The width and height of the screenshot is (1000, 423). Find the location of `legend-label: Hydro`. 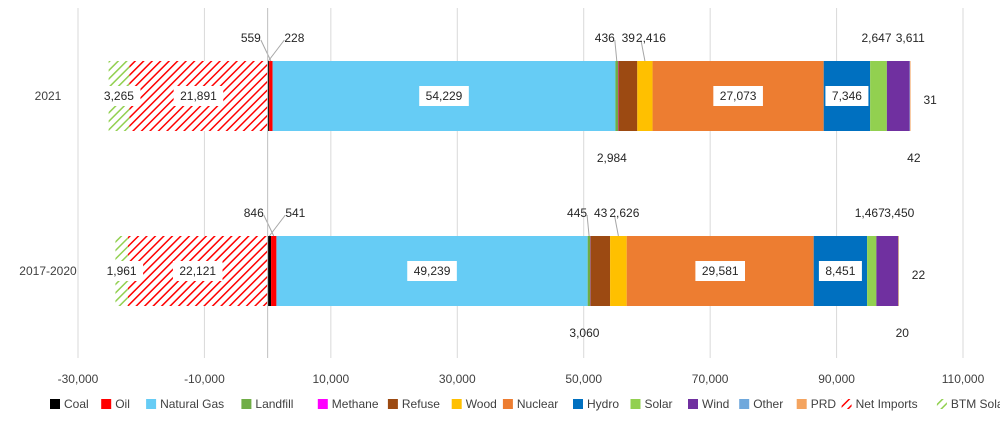

legend-label: Hydro is located at coordinates (603, 404).